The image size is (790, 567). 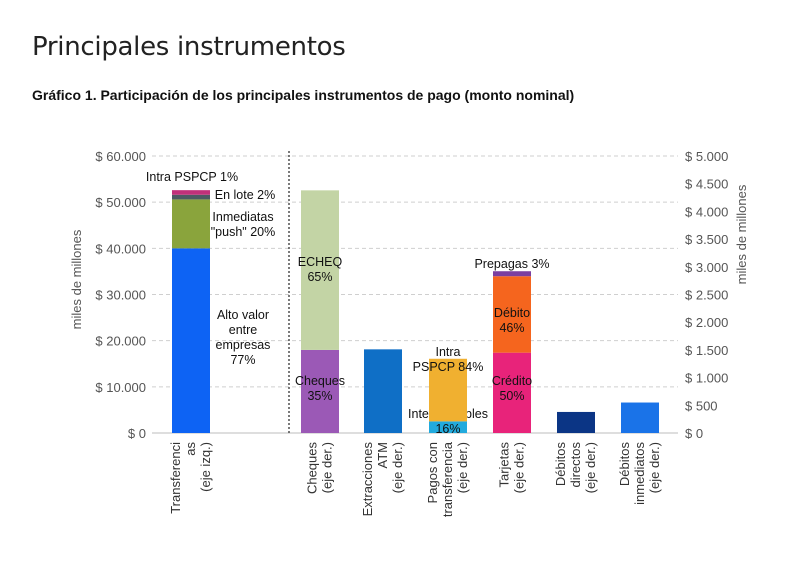 What do you see at coordinates (243, 232) in the screenshot?
I see `segment-label: "push" 20%` at bounding box center [243, 232].